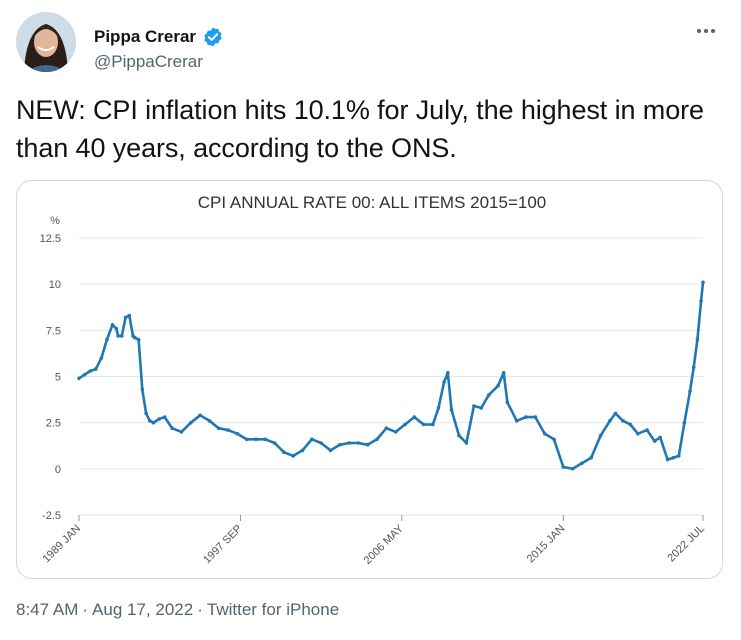 This screenshot has height=640, width=741. What do you see at coordinates (148, 61) in the screenshot?
I see `author-handle: @PippaCrerar` at bounding box center [148, 61].